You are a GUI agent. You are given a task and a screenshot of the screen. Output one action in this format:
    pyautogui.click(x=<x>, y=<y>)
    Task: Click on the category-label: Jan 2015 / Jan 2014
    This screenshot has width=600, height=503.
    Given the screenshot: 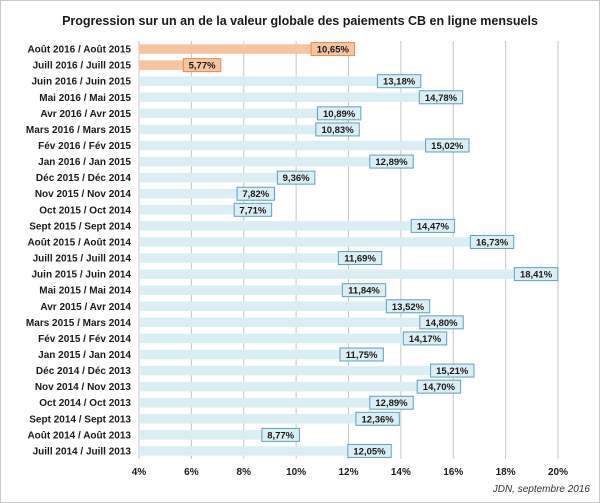 What is the action you would take?
    pyautogui.click(x=84, y=355)
    